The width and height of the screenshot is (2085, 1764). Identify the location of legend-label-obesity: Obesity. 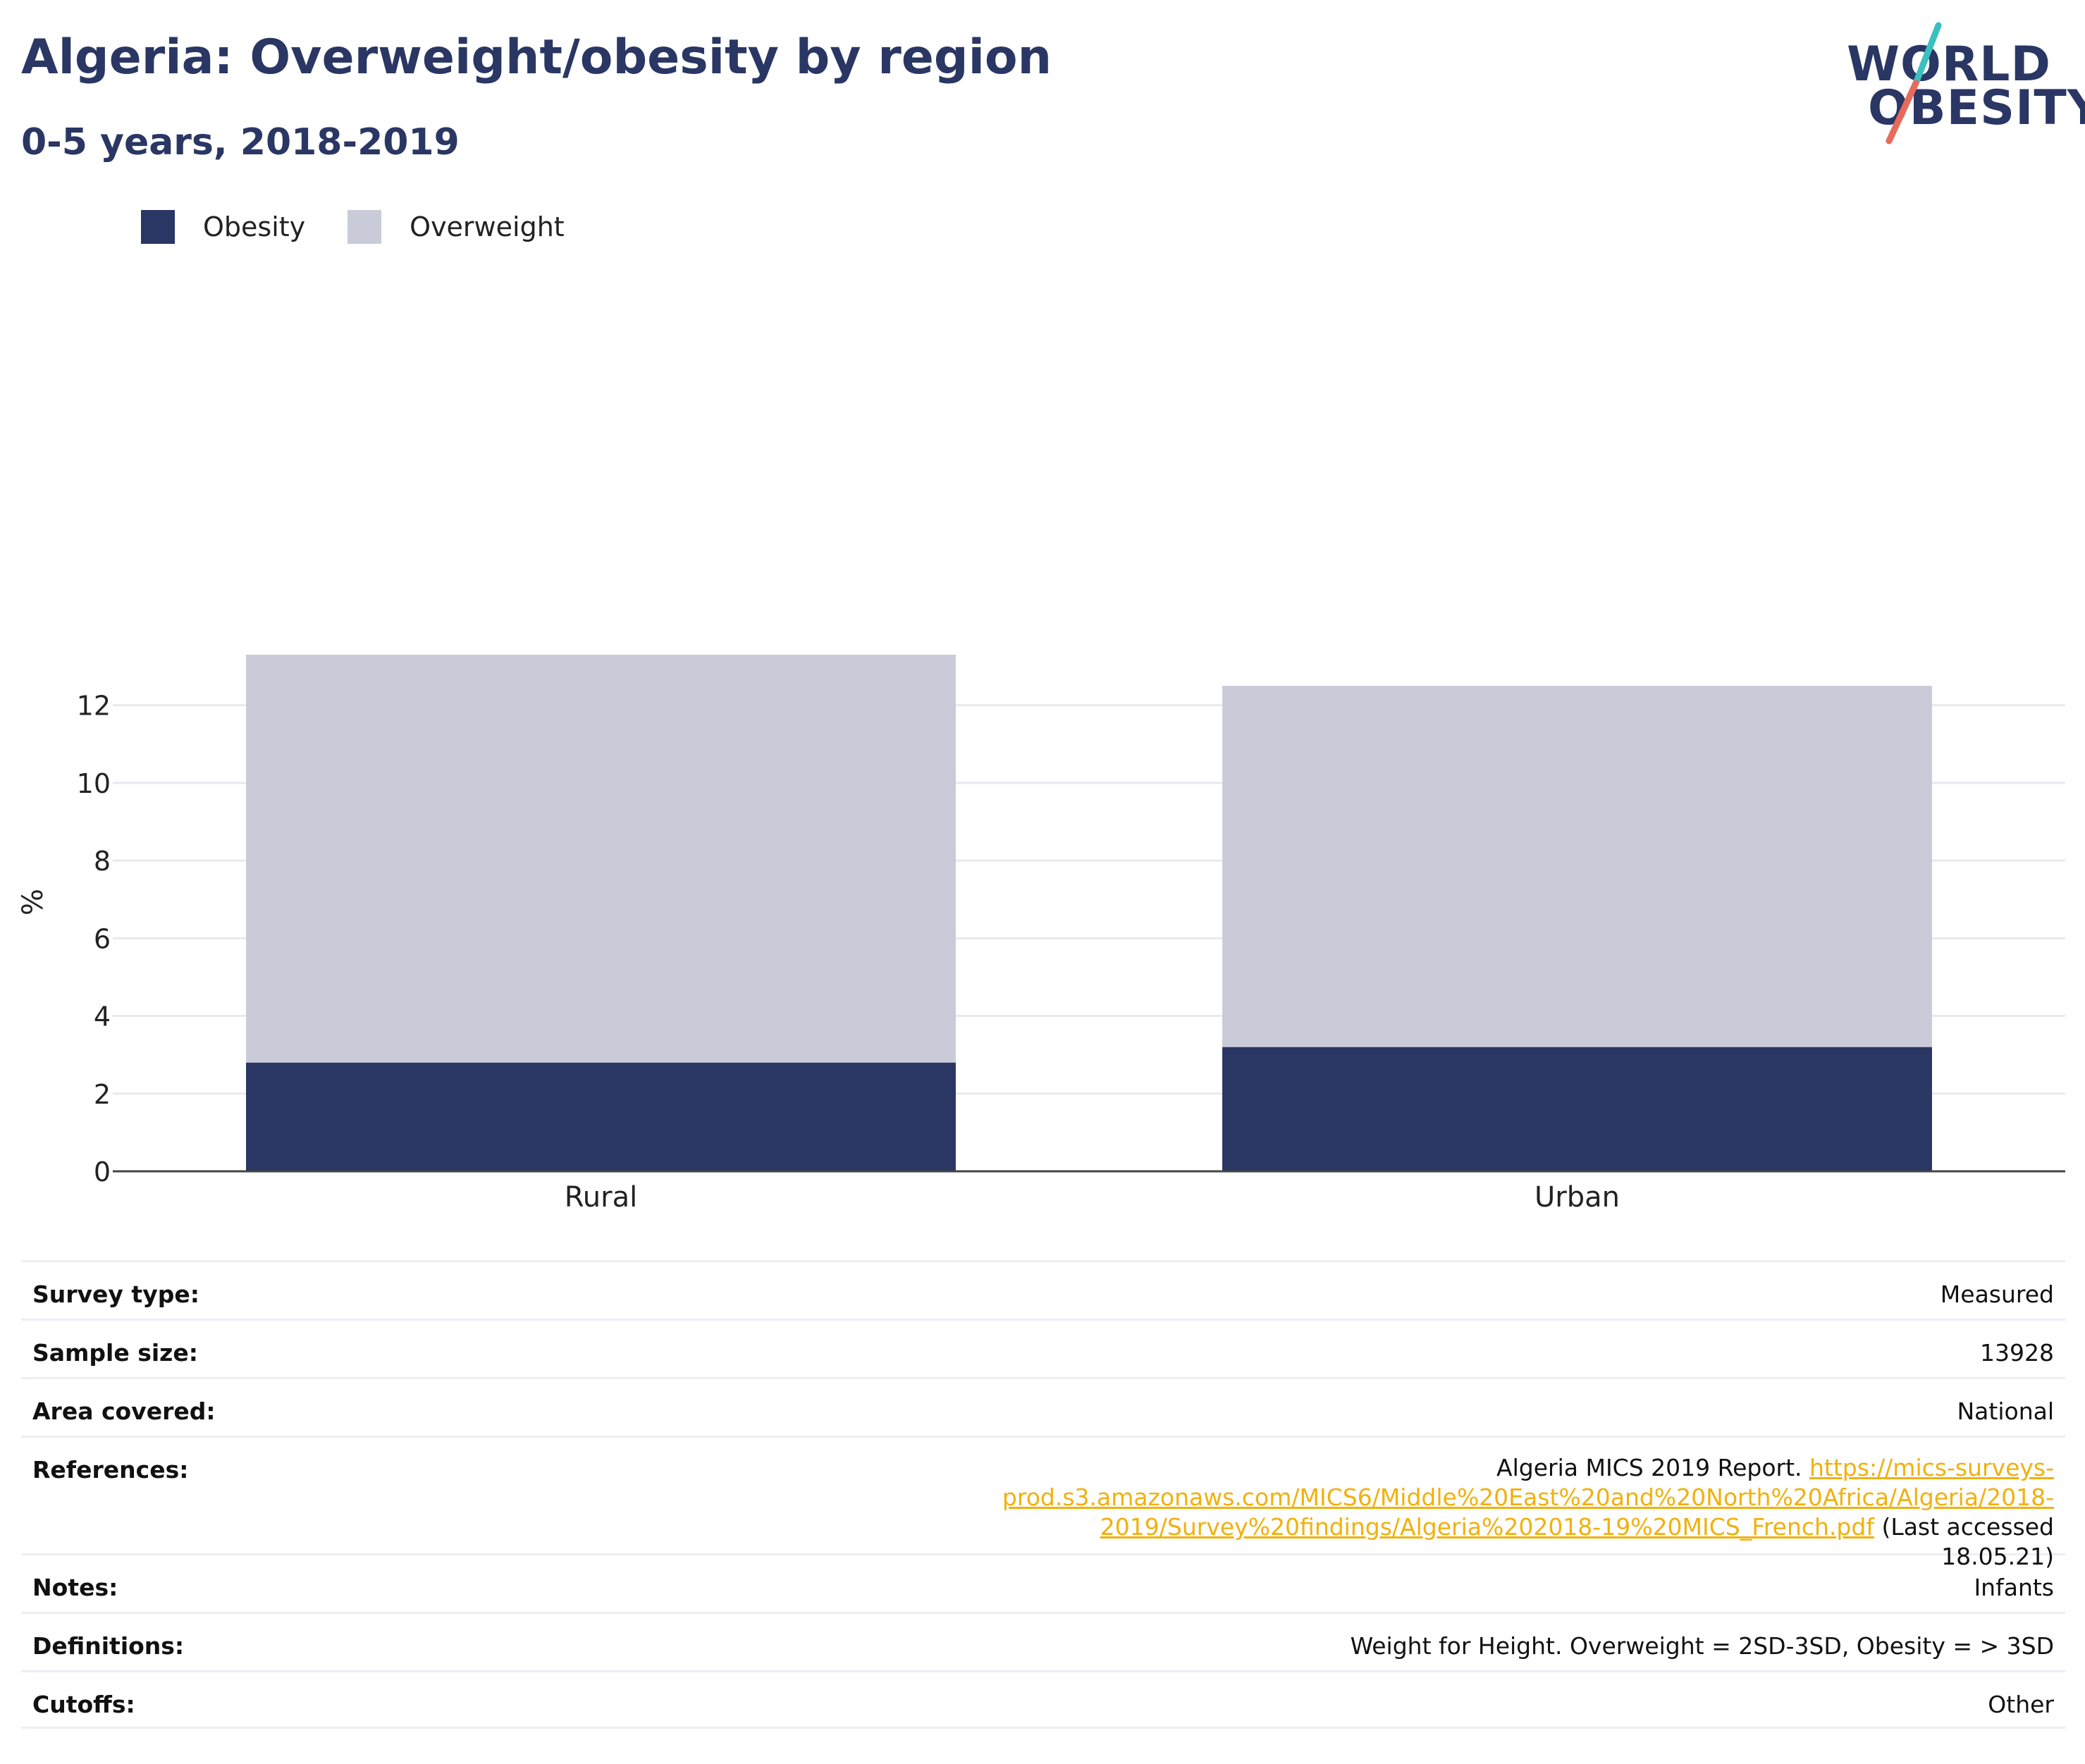
(255, 226).